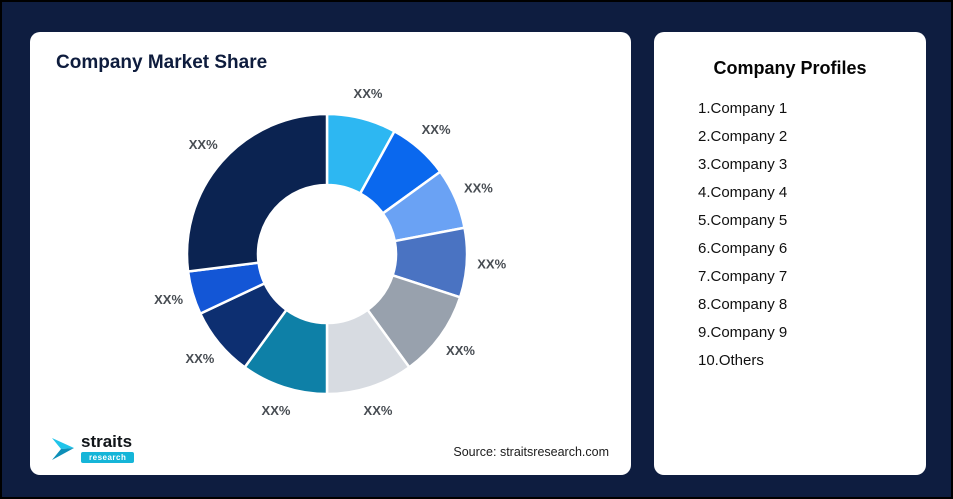 The width and height of the screenshot is (953, 499). I want to click on logo-text: straits research, so click(108, 447).